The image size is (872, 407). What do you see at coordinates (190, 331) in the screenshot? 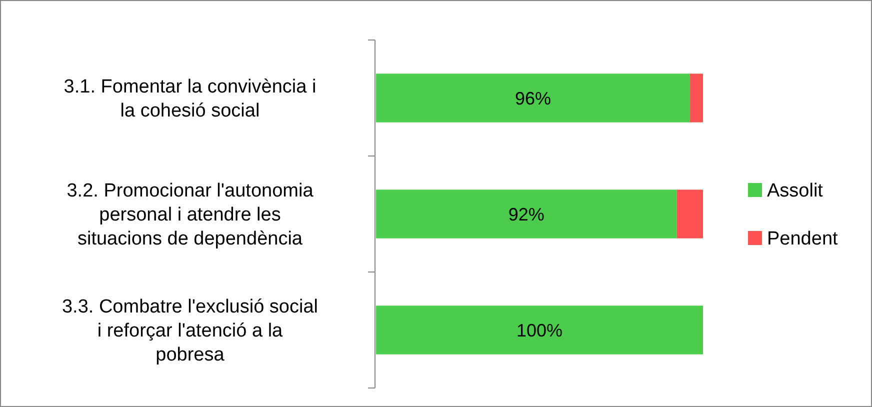
I see `y-tick-label: 3.3. Combatre l'exclusió social i reforçar l'atenció a la pobresa` at bounding box center [190, 331].